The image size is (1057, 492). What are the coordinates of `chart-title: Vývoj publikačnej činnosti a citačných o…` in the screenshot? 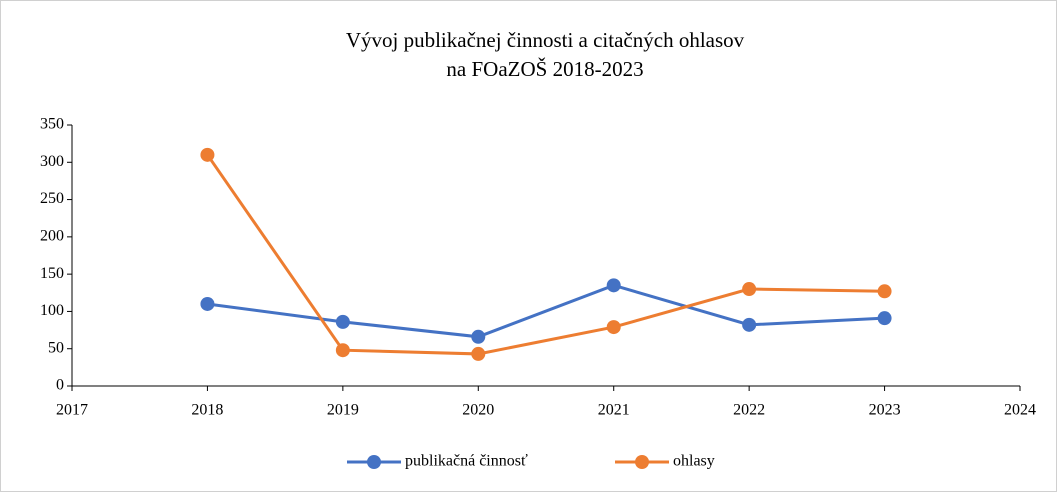 It's located at (545, 40).